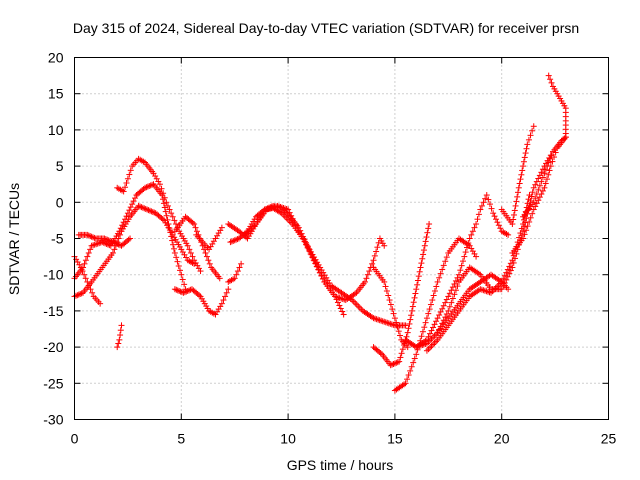 This screenshot has width=640, height=480. I want to click on series-sat-g, so click(201, 302).